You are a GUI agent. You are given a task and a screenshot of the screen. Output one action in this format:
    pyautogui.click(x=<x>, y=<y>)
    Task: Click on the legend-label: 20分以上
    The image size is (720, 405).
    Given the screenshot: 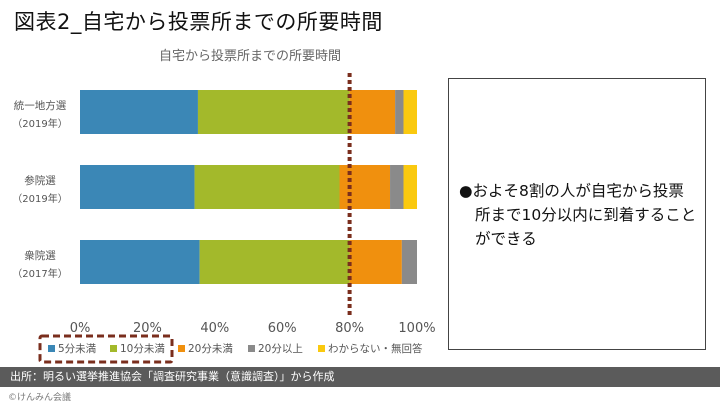 What is the action you would take?
    pyautogui.click(x=280, y=349)
    